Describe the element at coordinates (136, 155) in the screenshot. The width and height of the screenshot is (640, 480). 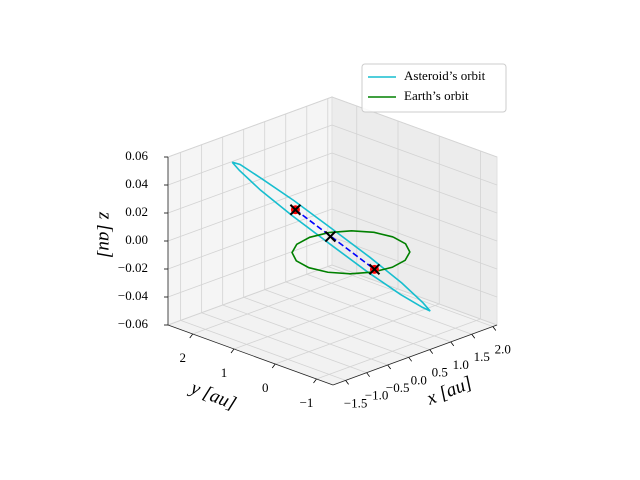
I see `z-tick-label: 0.06` at that location.